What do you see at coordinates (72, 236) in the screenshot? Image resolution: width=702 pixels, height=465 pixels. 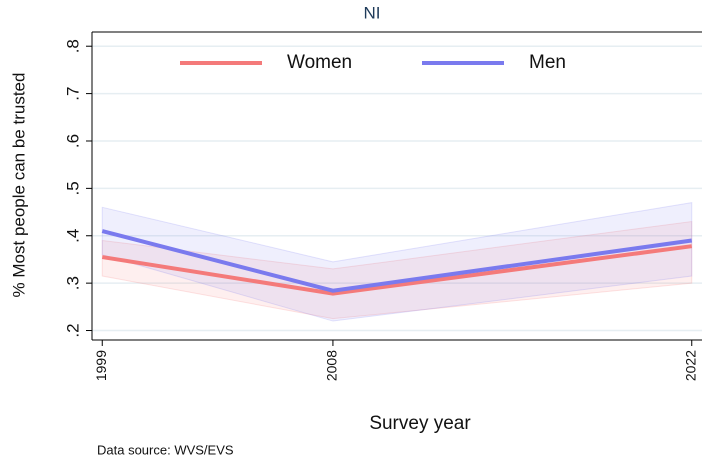 I see `y-tick-label: .4` at bounding box center [72, 236].